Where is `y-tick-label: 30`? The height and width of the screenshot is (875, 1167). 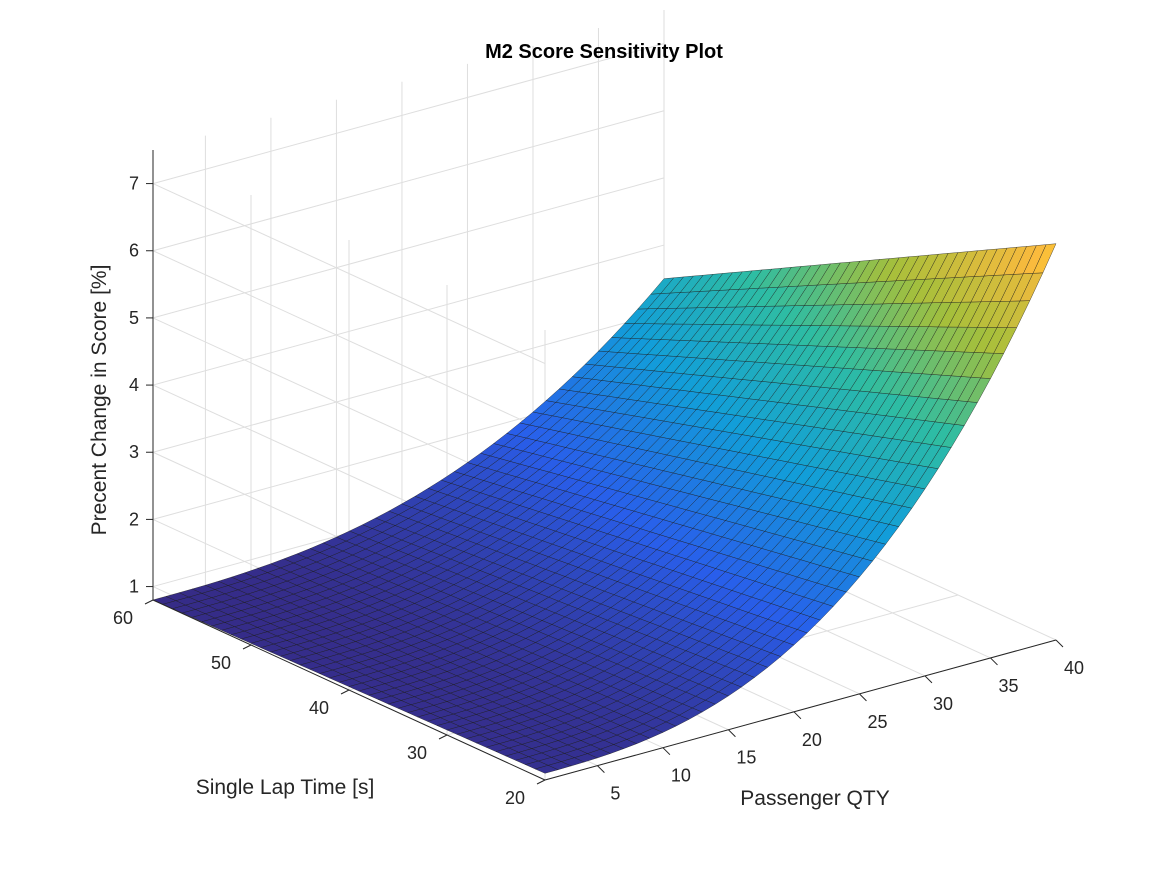 y-tick-label: 30 is located at coordinates (417, 753).